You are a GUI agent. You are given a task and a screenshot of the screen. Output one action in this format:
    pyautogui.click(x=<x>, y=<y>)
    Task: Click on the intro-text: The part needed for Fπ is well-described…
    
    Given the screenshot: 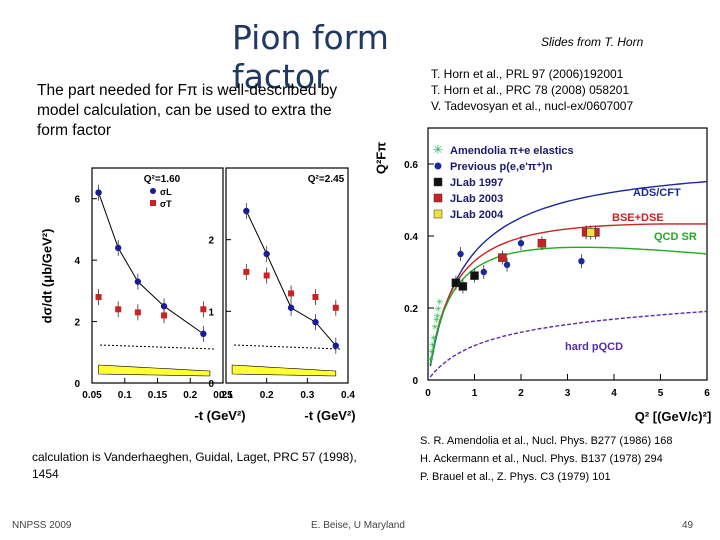 What is the action you would take?
    pyautogui.click(x=187, y=110)
    